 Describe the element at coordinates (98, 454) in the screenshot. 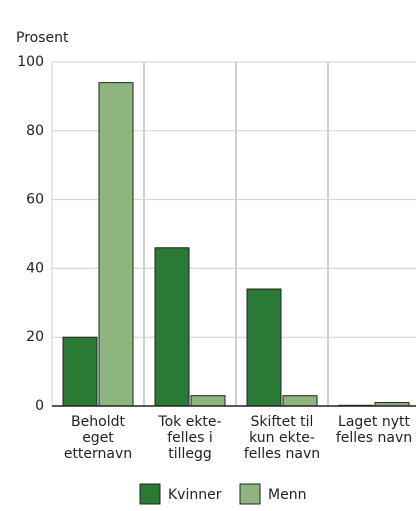

I see `x-tick-label: etternavn` at that location.